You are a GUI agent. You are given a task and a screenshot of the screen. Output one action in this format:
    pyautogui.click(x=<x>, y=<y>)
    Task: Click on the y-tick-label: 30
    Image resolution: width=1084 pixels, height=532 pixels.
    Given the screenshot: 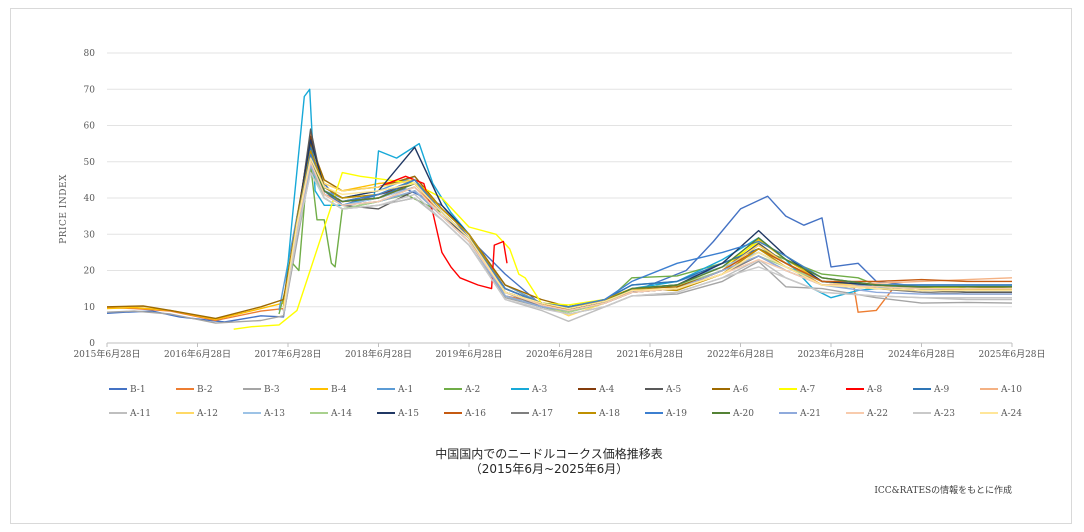 What is the action you would take?
    pyautogui.click(x=90, y=235)
    